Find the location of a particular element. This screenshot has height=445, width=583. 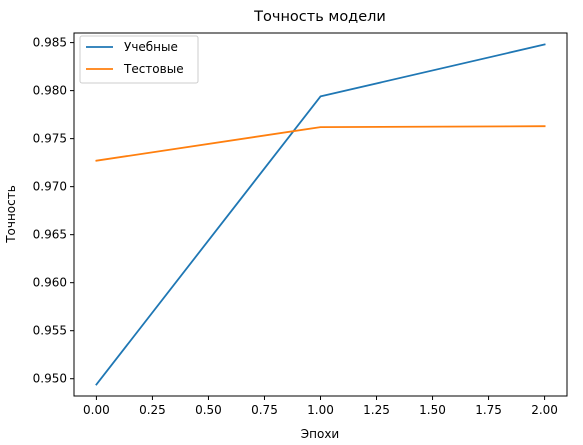

x-axis-label: Эпохи is located at coordinates (320, 434).